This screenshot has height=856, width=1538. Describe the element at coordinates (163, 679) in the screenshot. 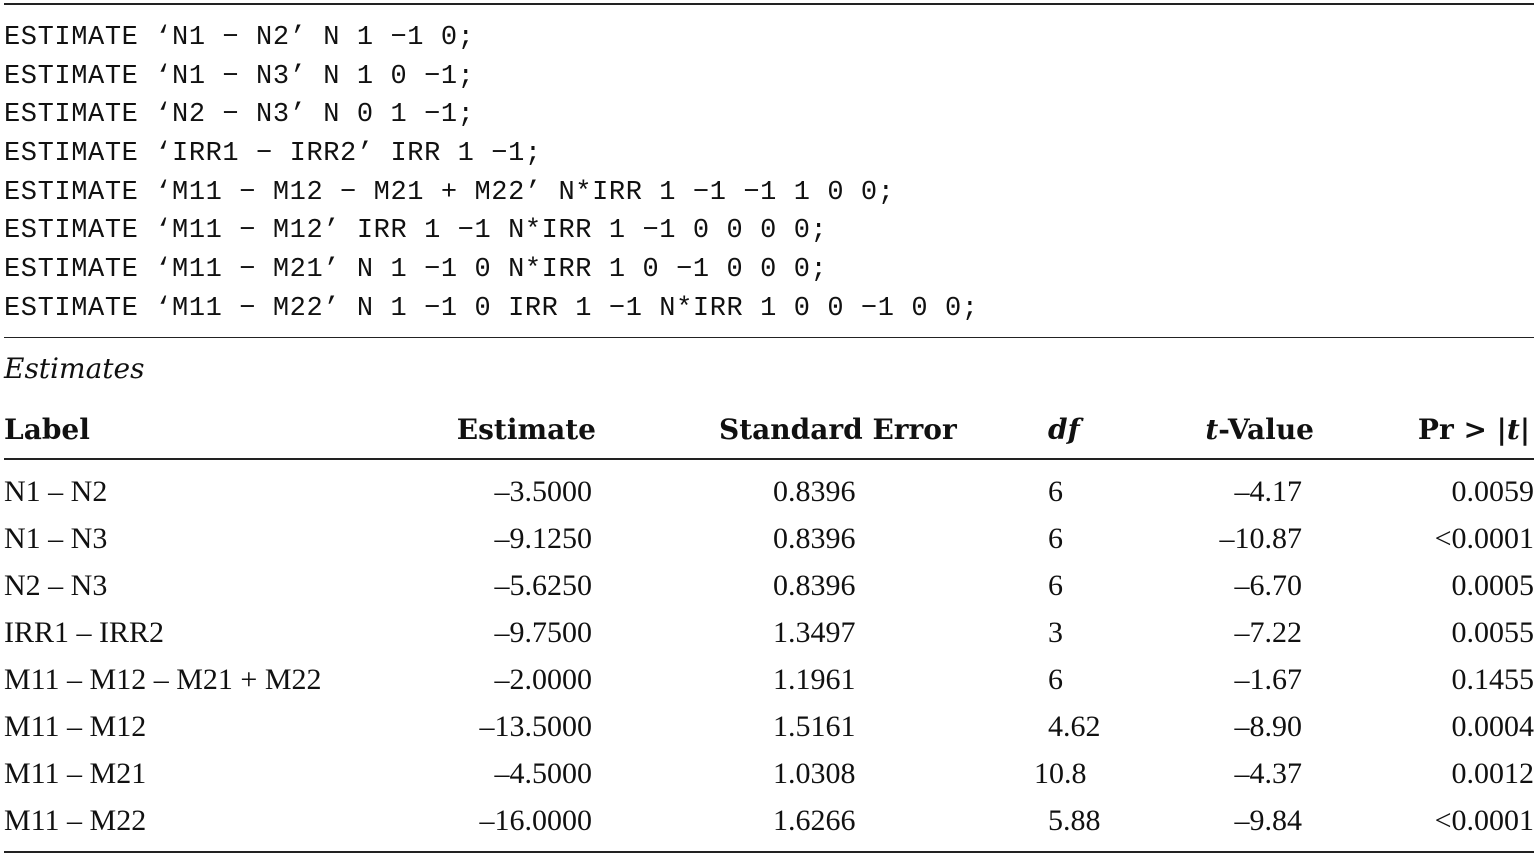

I see `row-label: M11 – M12 – M21 + M22` at that location.